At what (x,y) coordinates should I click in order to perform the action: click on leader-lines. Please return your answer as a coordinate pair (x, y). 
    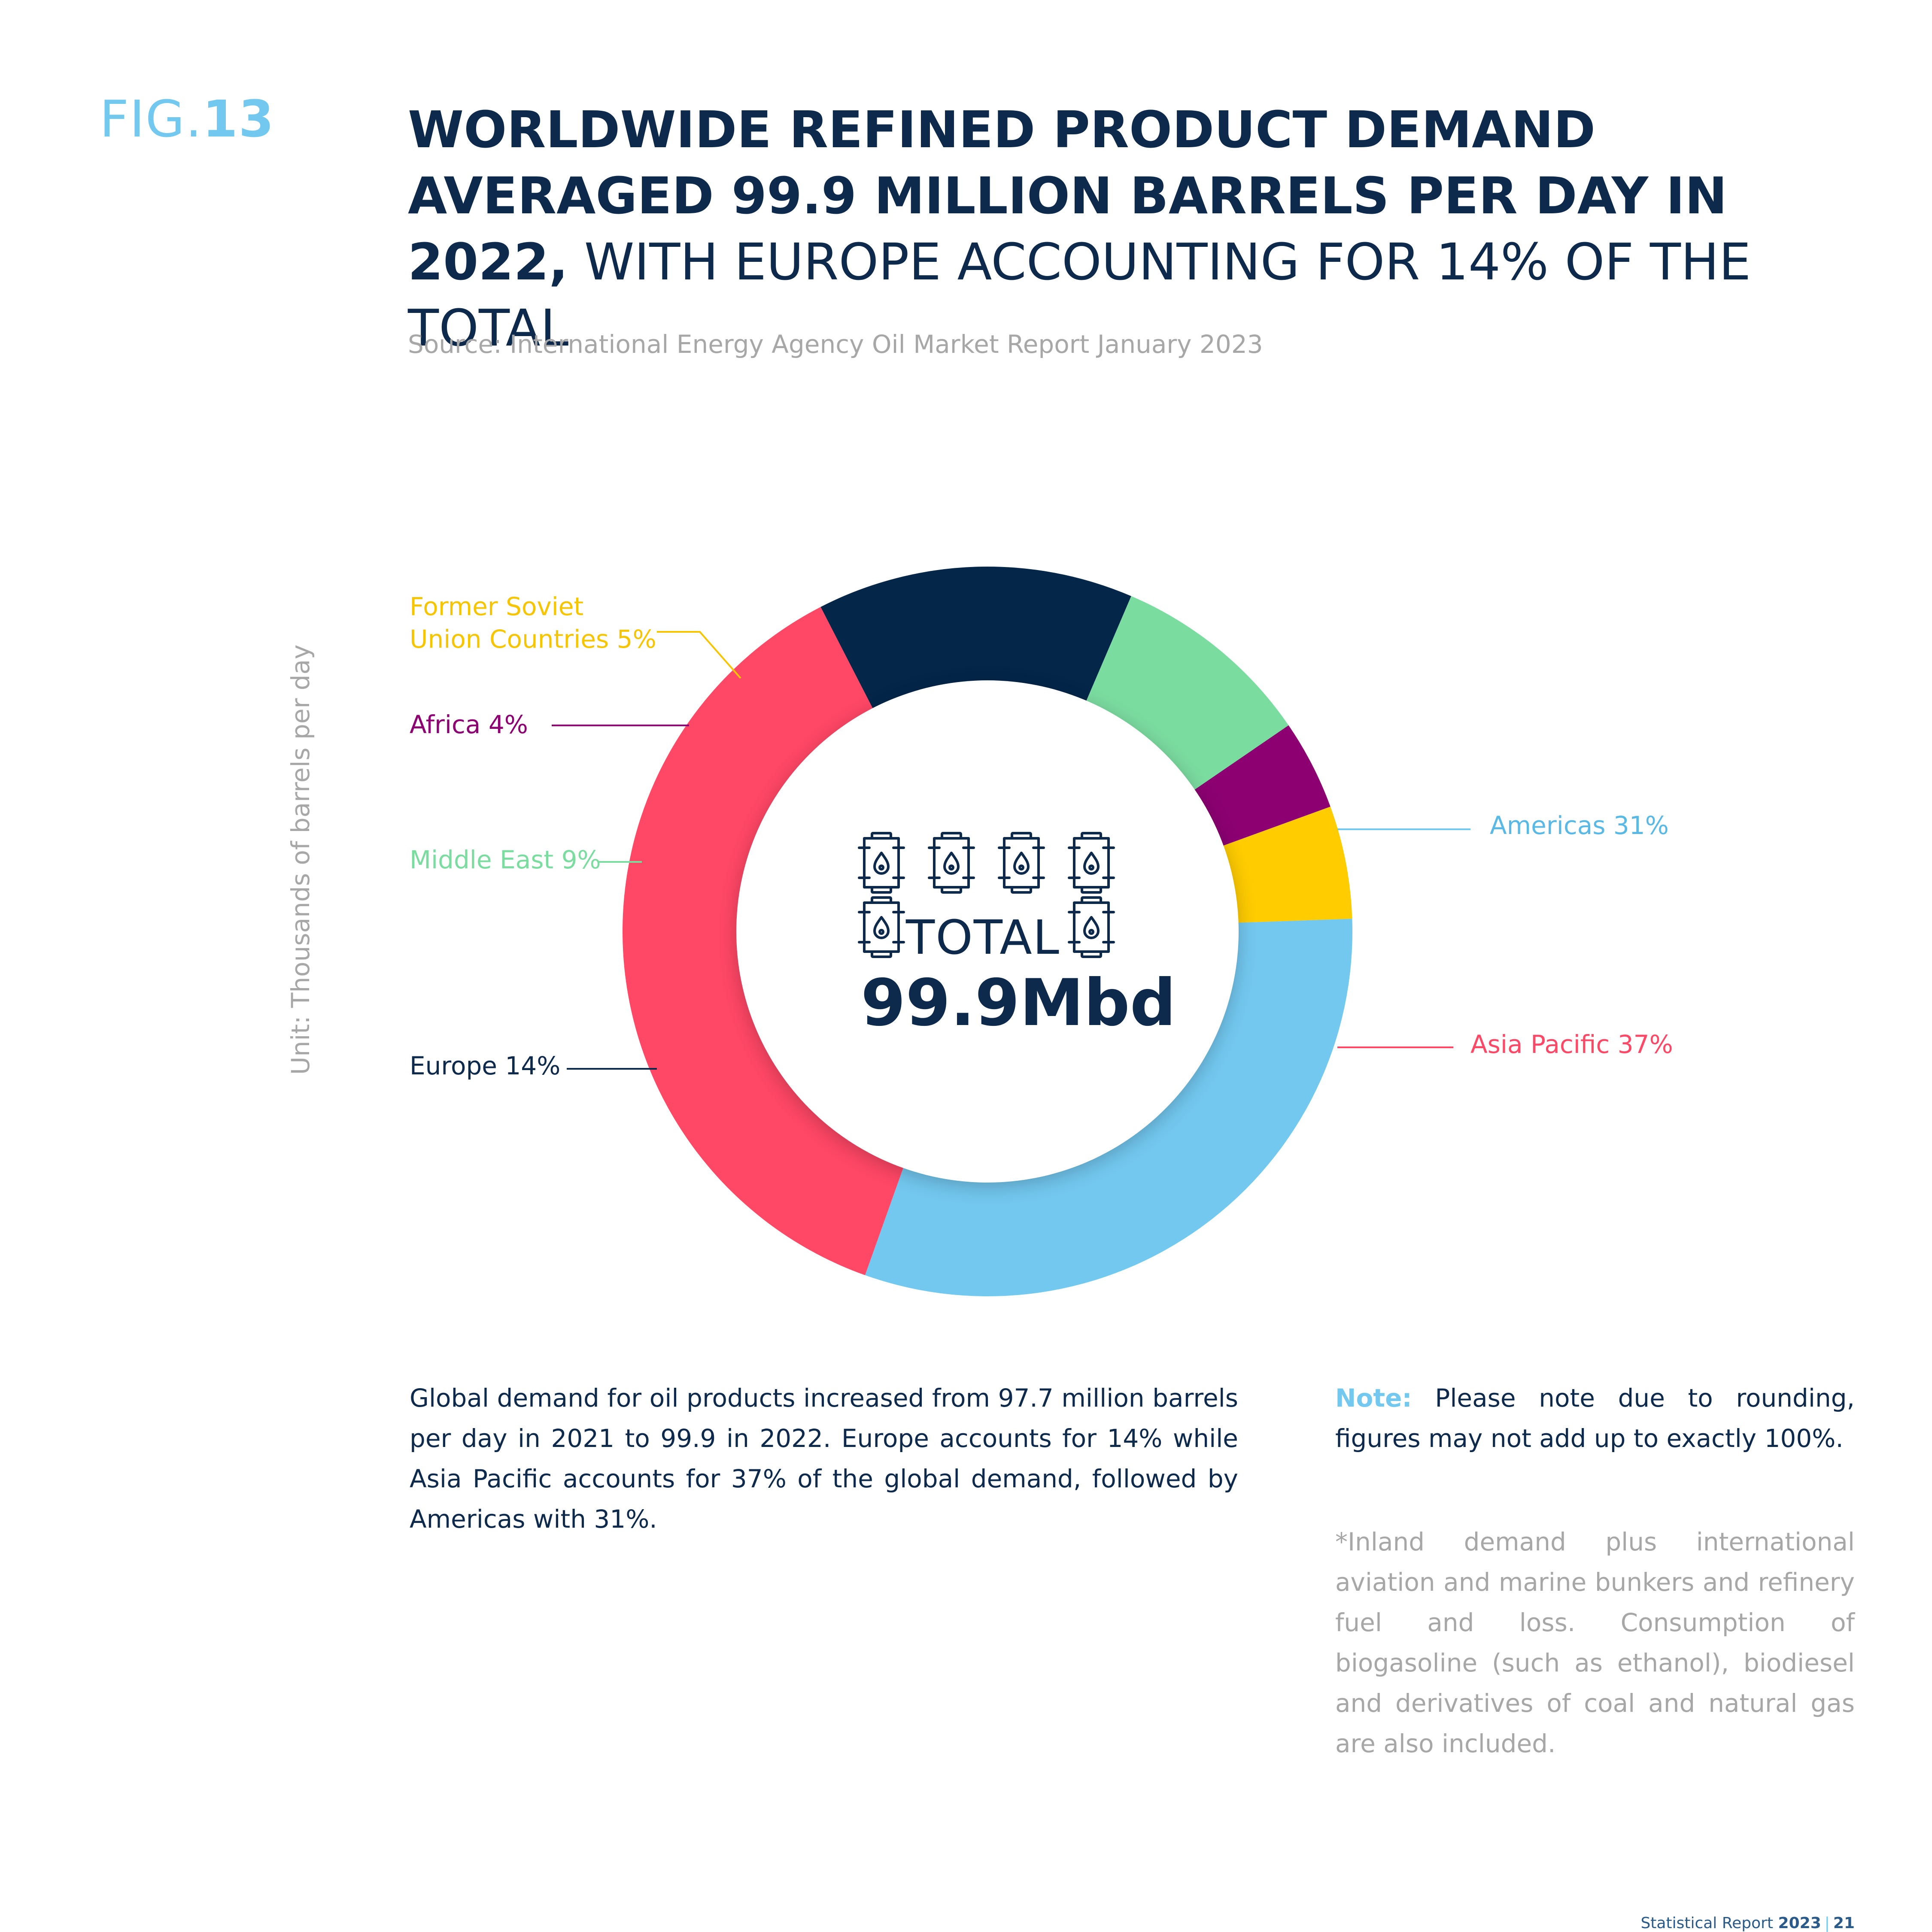
    Looking at the image, I should click on (1011, 850).